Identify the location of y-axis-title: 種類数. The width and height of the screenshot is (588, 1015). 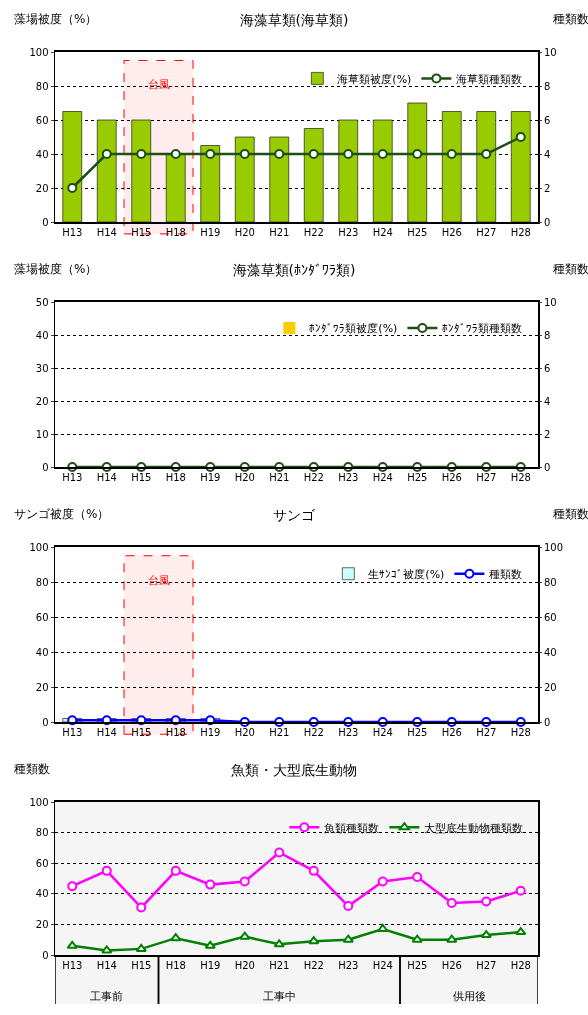
(32, 769).